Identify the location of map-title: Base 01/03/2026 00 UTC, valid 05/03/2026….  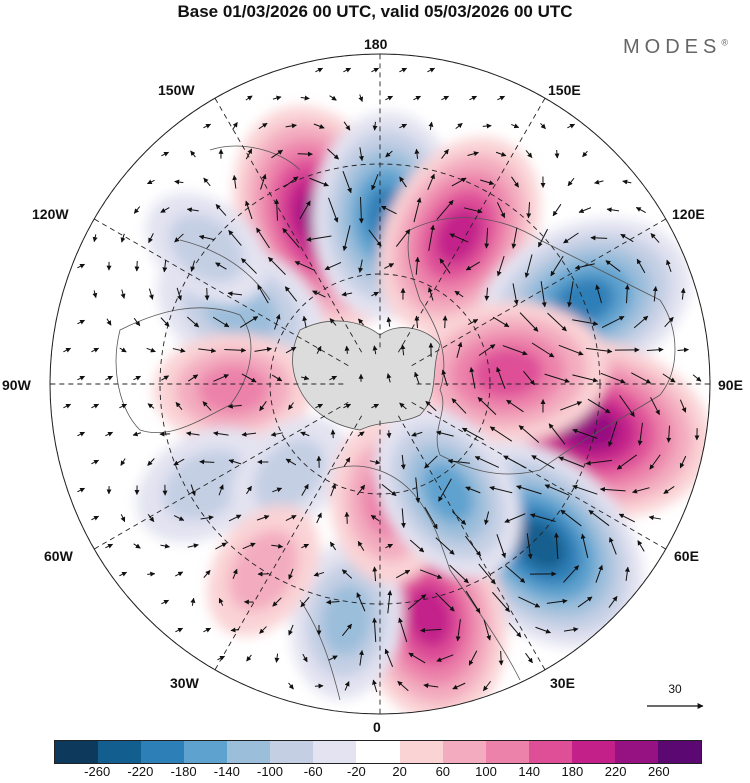
(375, 11).